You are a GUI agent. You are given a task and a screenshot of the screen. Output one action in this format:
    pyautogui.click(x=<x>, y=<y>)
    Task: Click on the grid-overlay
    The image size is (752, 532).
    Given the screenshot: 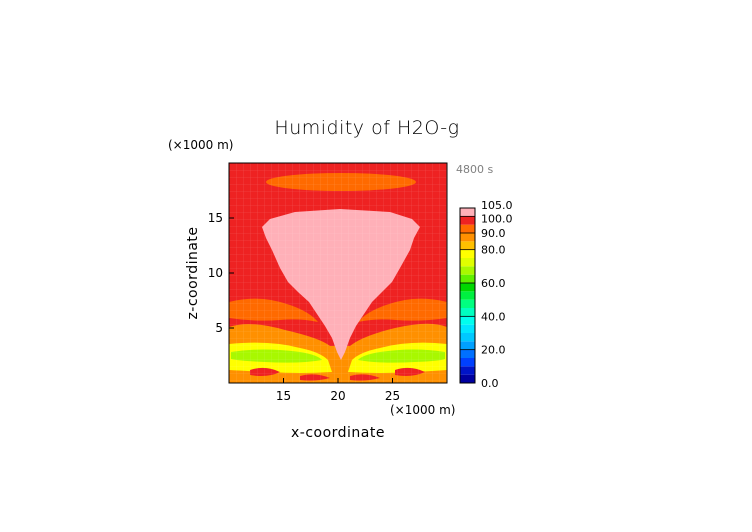 What is the action you would take?
    pyautogui.click(x=338, y=273)
    